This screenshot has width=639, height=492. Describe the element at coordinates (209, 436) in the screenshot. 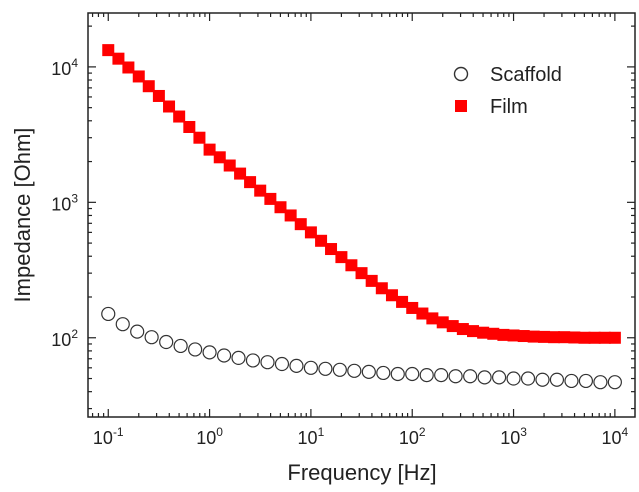

I see `x-tick-label: 10⁰` at that location.